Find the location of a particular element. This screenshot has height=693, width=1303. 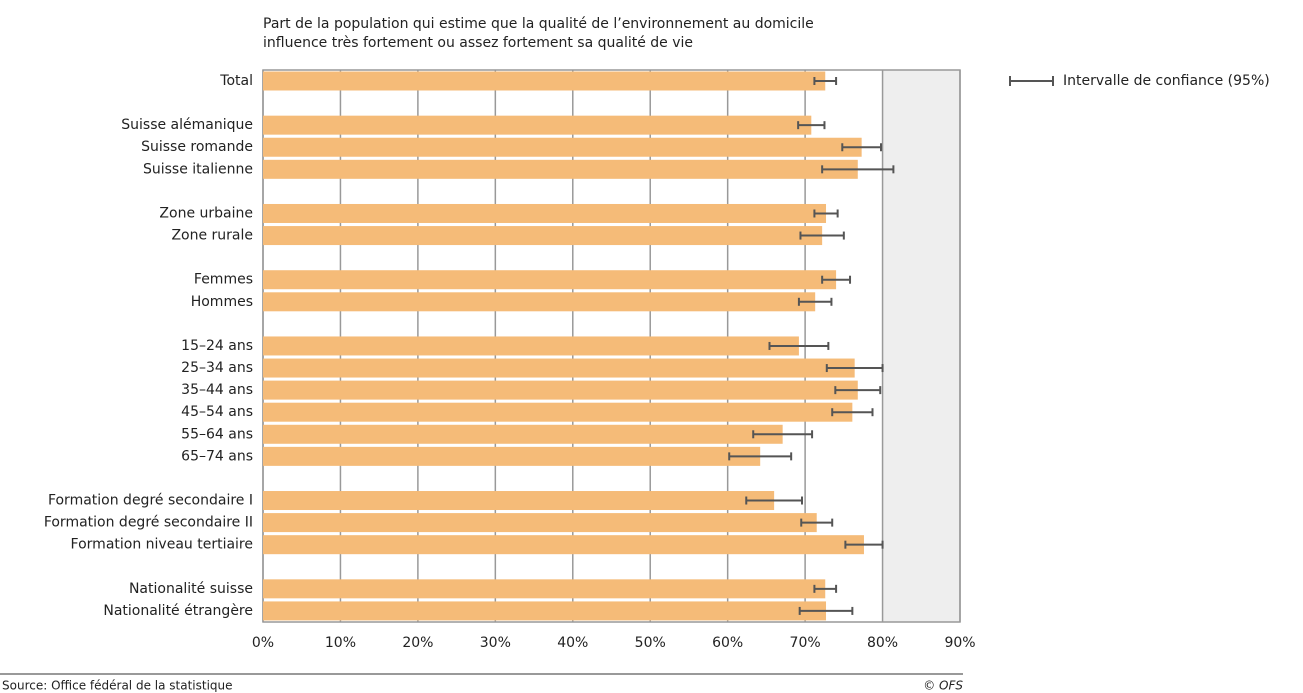

y-tick-label: Nationalité suisse is located at coordinates (191, 589).